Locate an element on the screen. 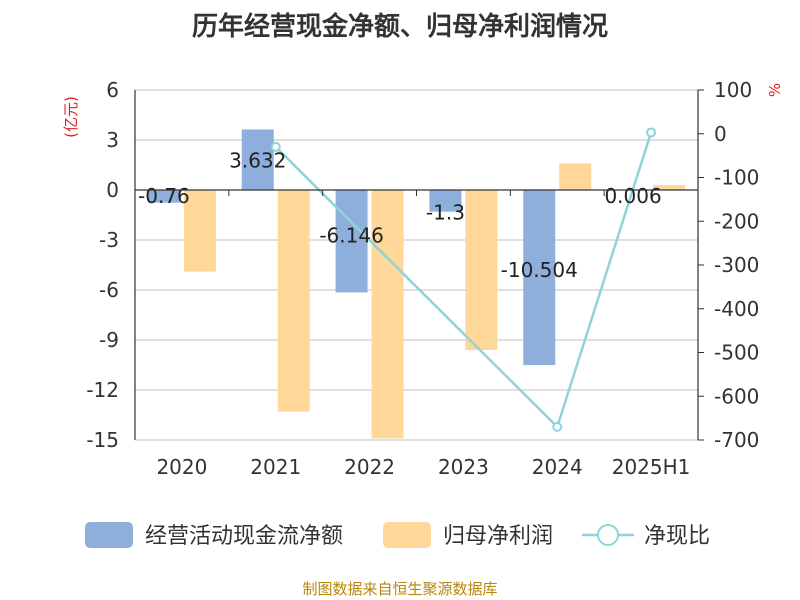  legend: 经营活动现金流净额 归母净利润 净现比 is located at coordinates (397, 535).